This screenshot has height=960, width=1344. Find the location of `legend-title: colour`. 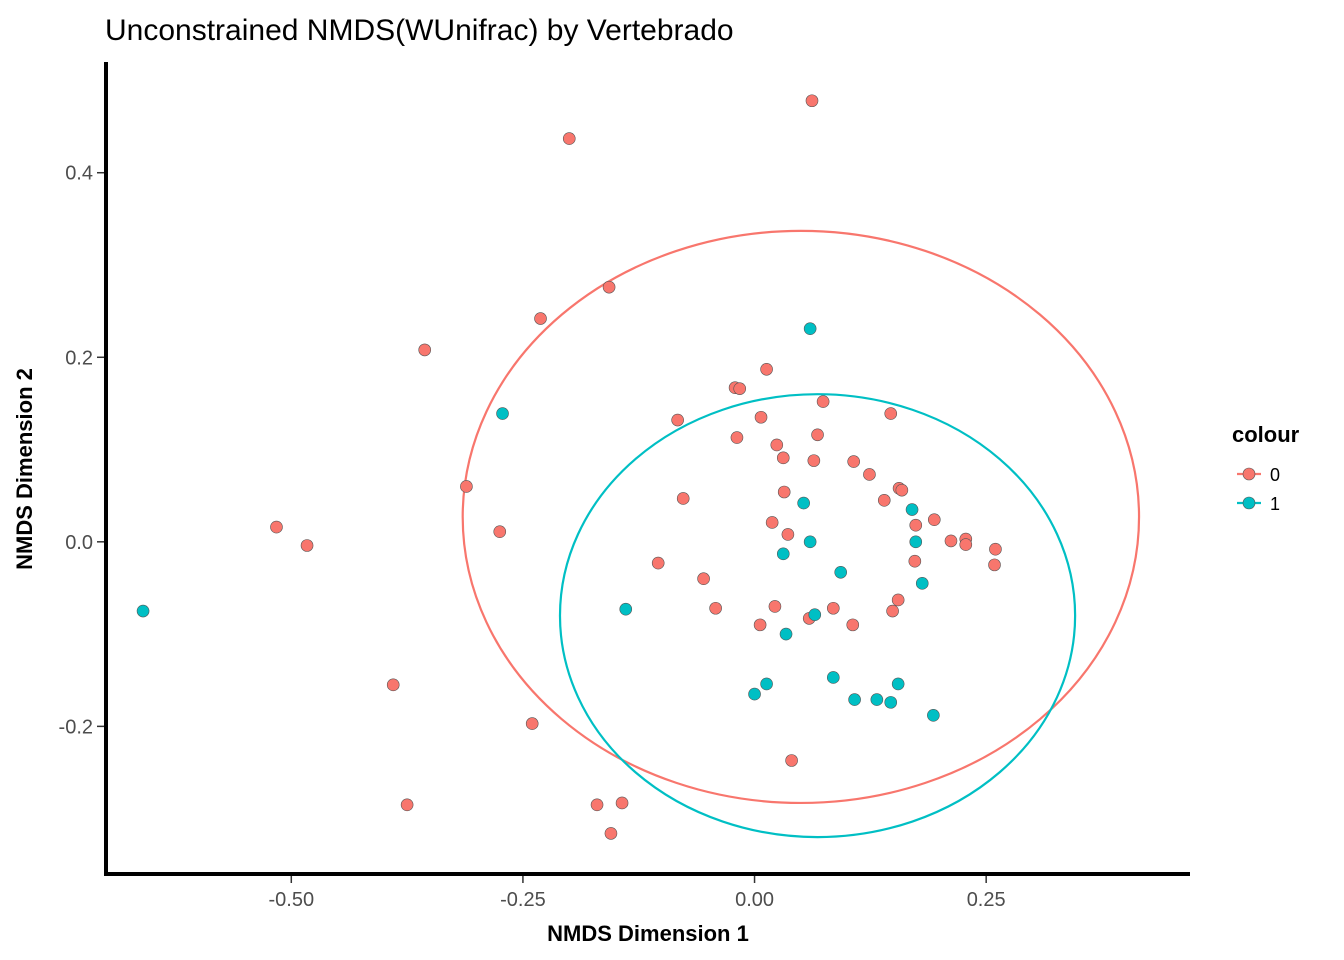

legend-title: colour is located at coordinates (1266, 434).